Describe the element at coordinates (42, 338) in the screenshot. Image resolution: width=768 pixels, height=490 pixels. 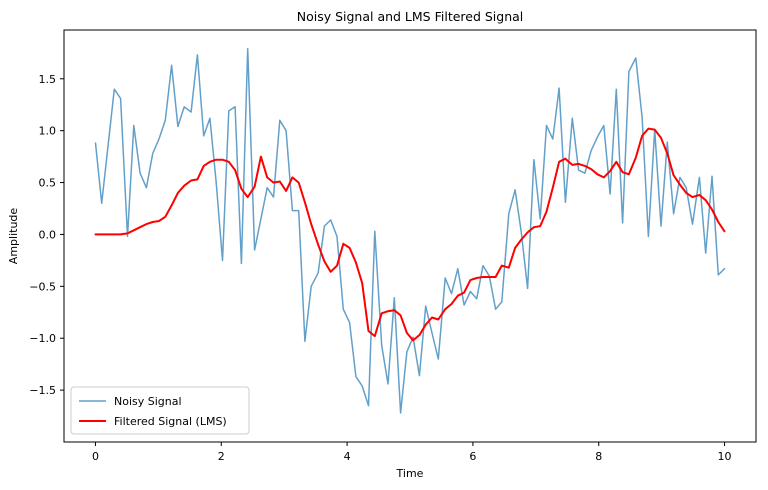
I see `y-tick-label: −1.0` at that location.